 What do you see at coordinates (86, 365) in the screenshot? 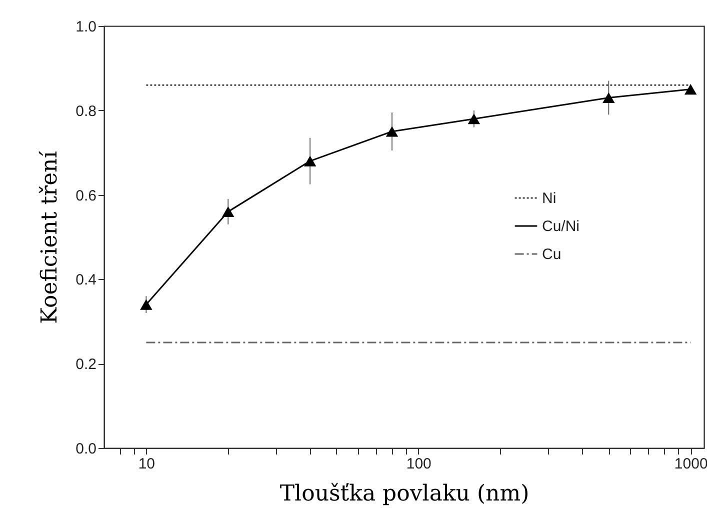
I see `y-tick-label: 0.2` at bounding box center [86, 365].